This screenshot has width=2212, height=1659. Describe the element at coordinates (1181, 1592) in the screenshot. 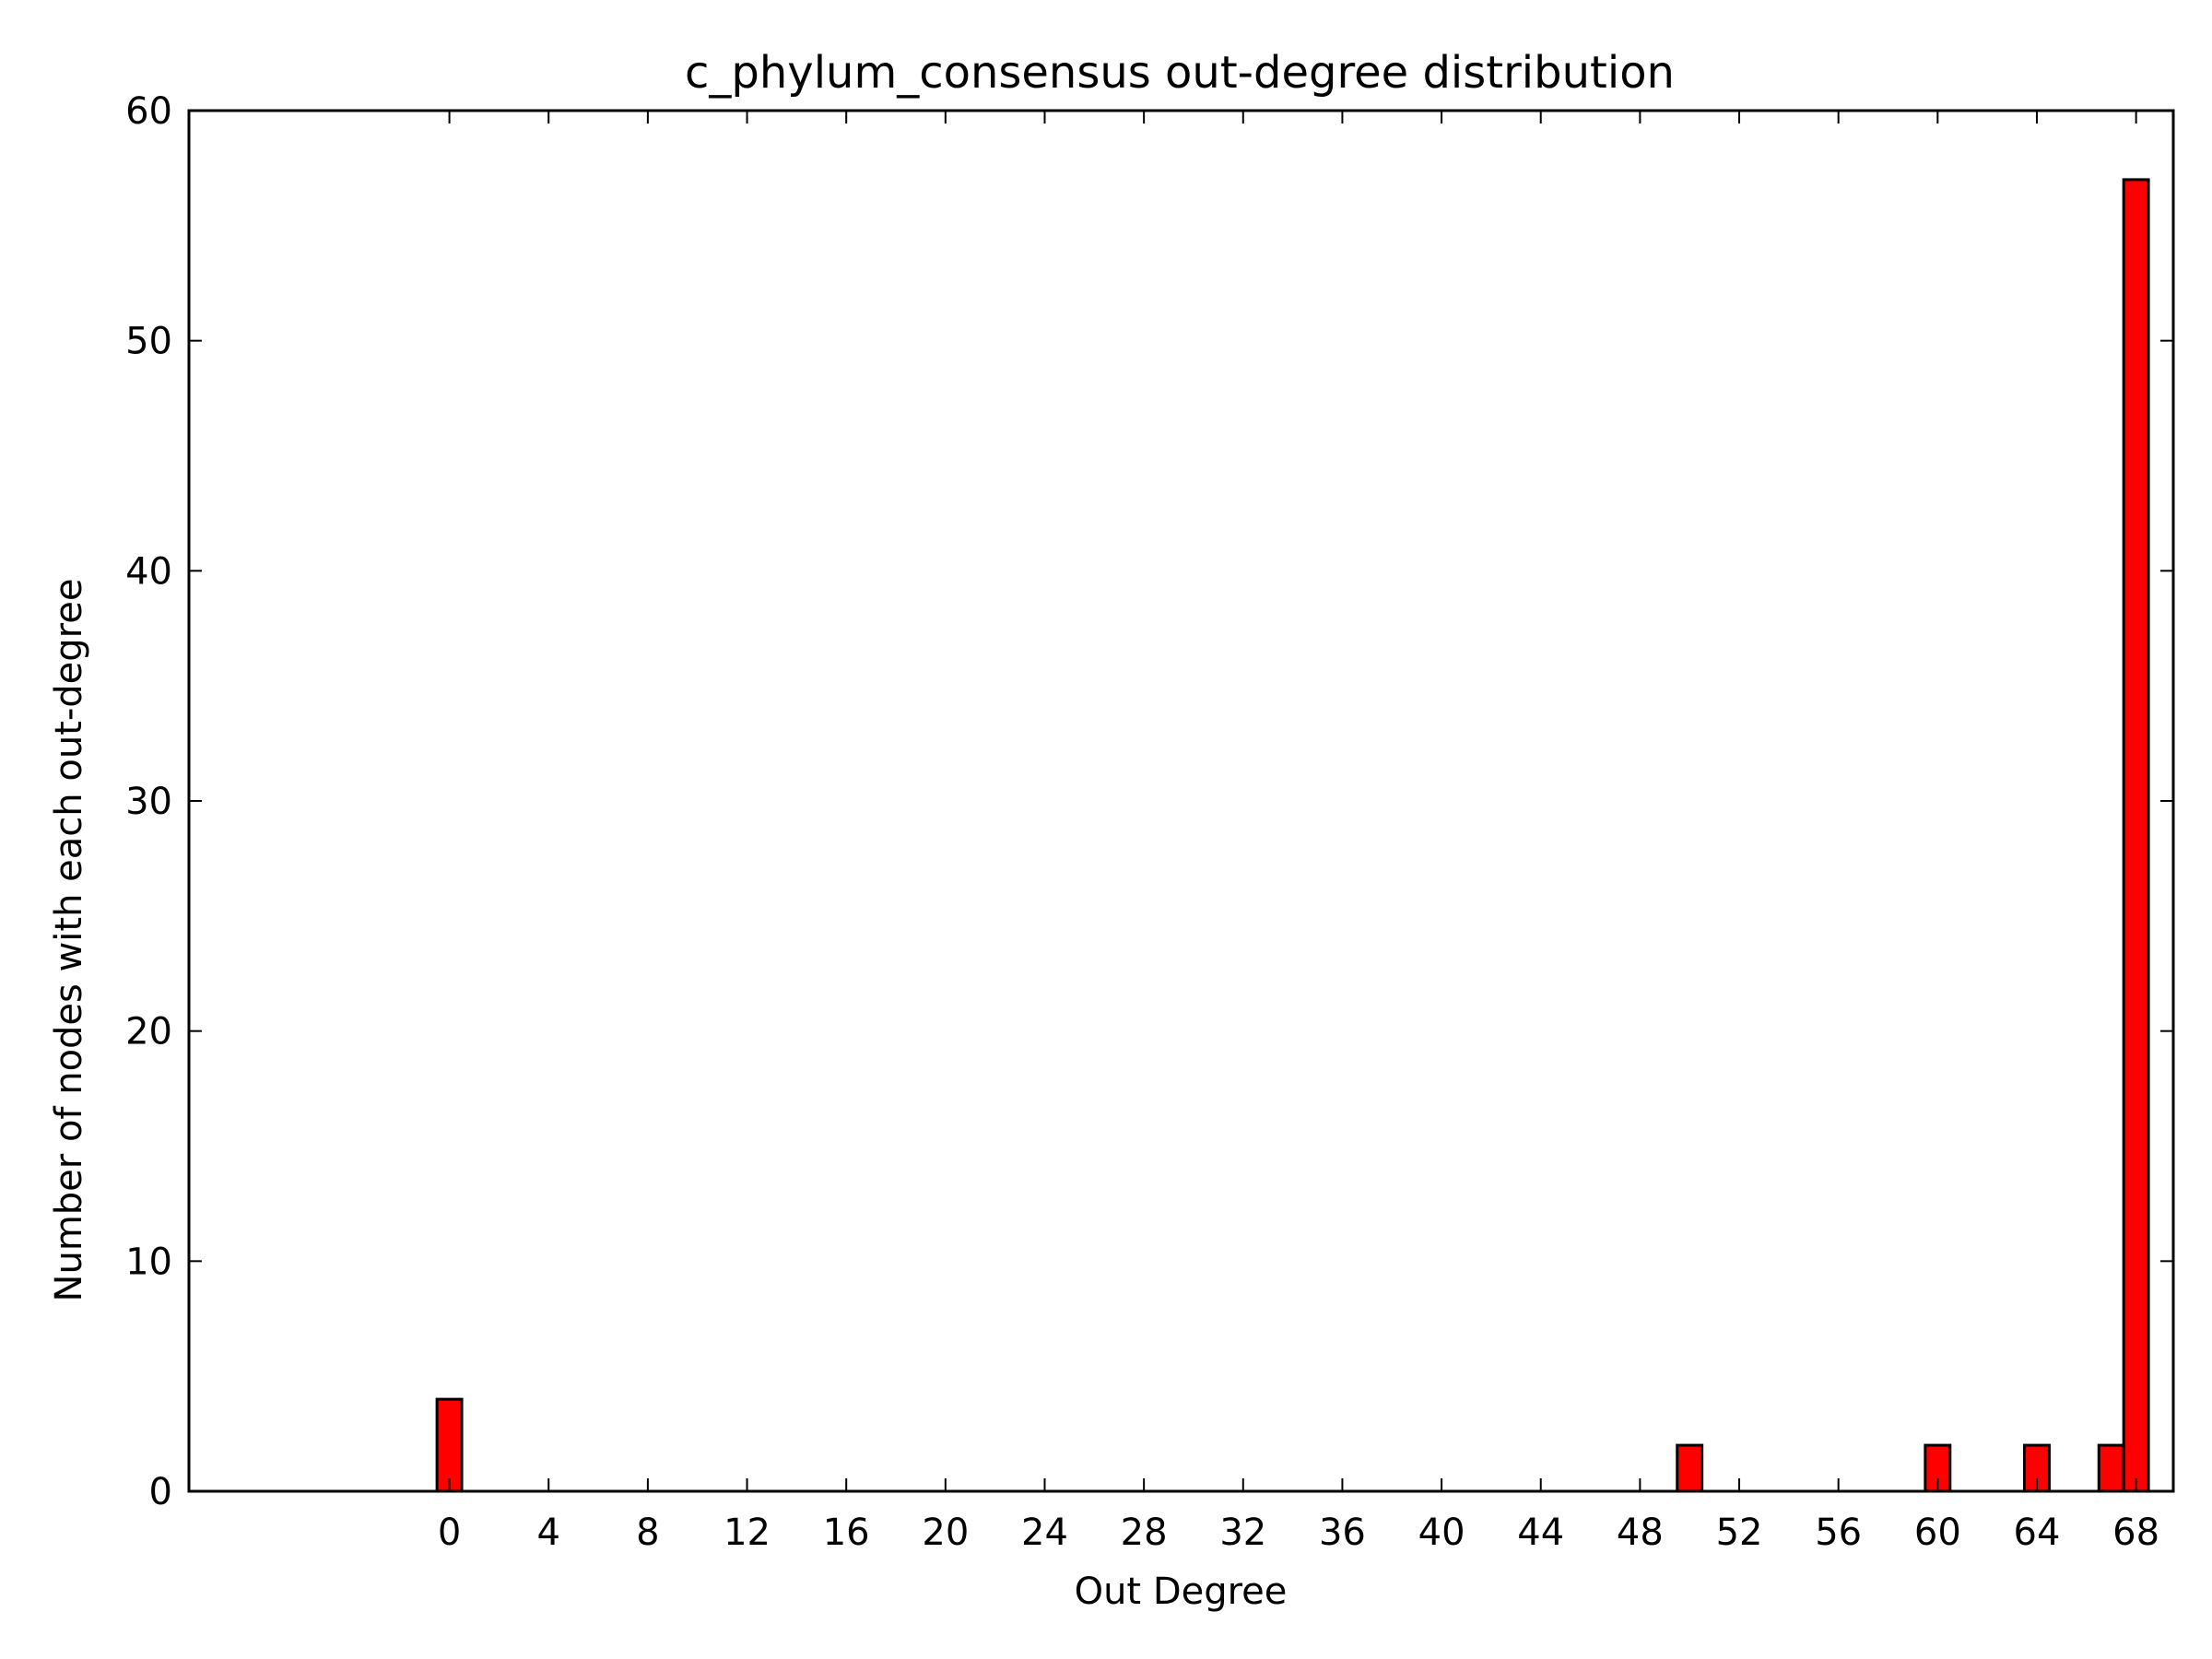

I see `x-axis-title: Out Degree` at that location.